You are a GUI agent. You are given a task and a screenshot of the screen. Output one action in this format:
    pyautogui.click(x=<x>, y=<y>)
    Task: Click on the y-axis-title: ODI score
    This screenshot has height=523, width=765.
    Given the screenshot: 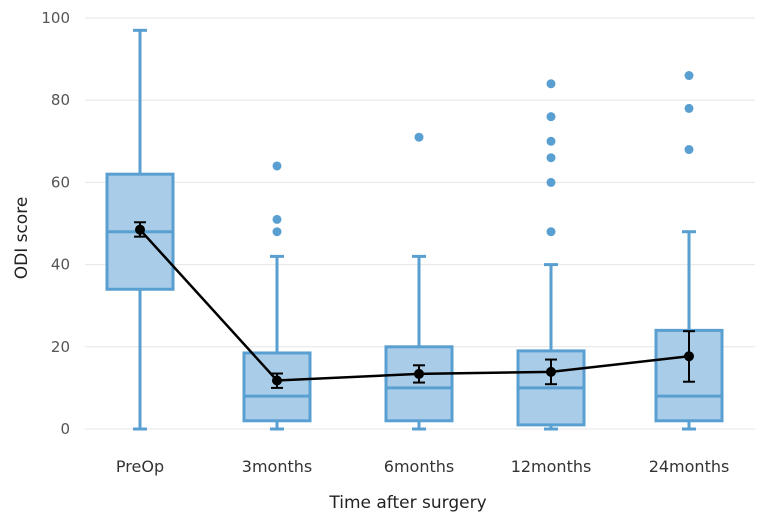 What is the action you would take?
    pyautogui.click(x=22, y=238)
    